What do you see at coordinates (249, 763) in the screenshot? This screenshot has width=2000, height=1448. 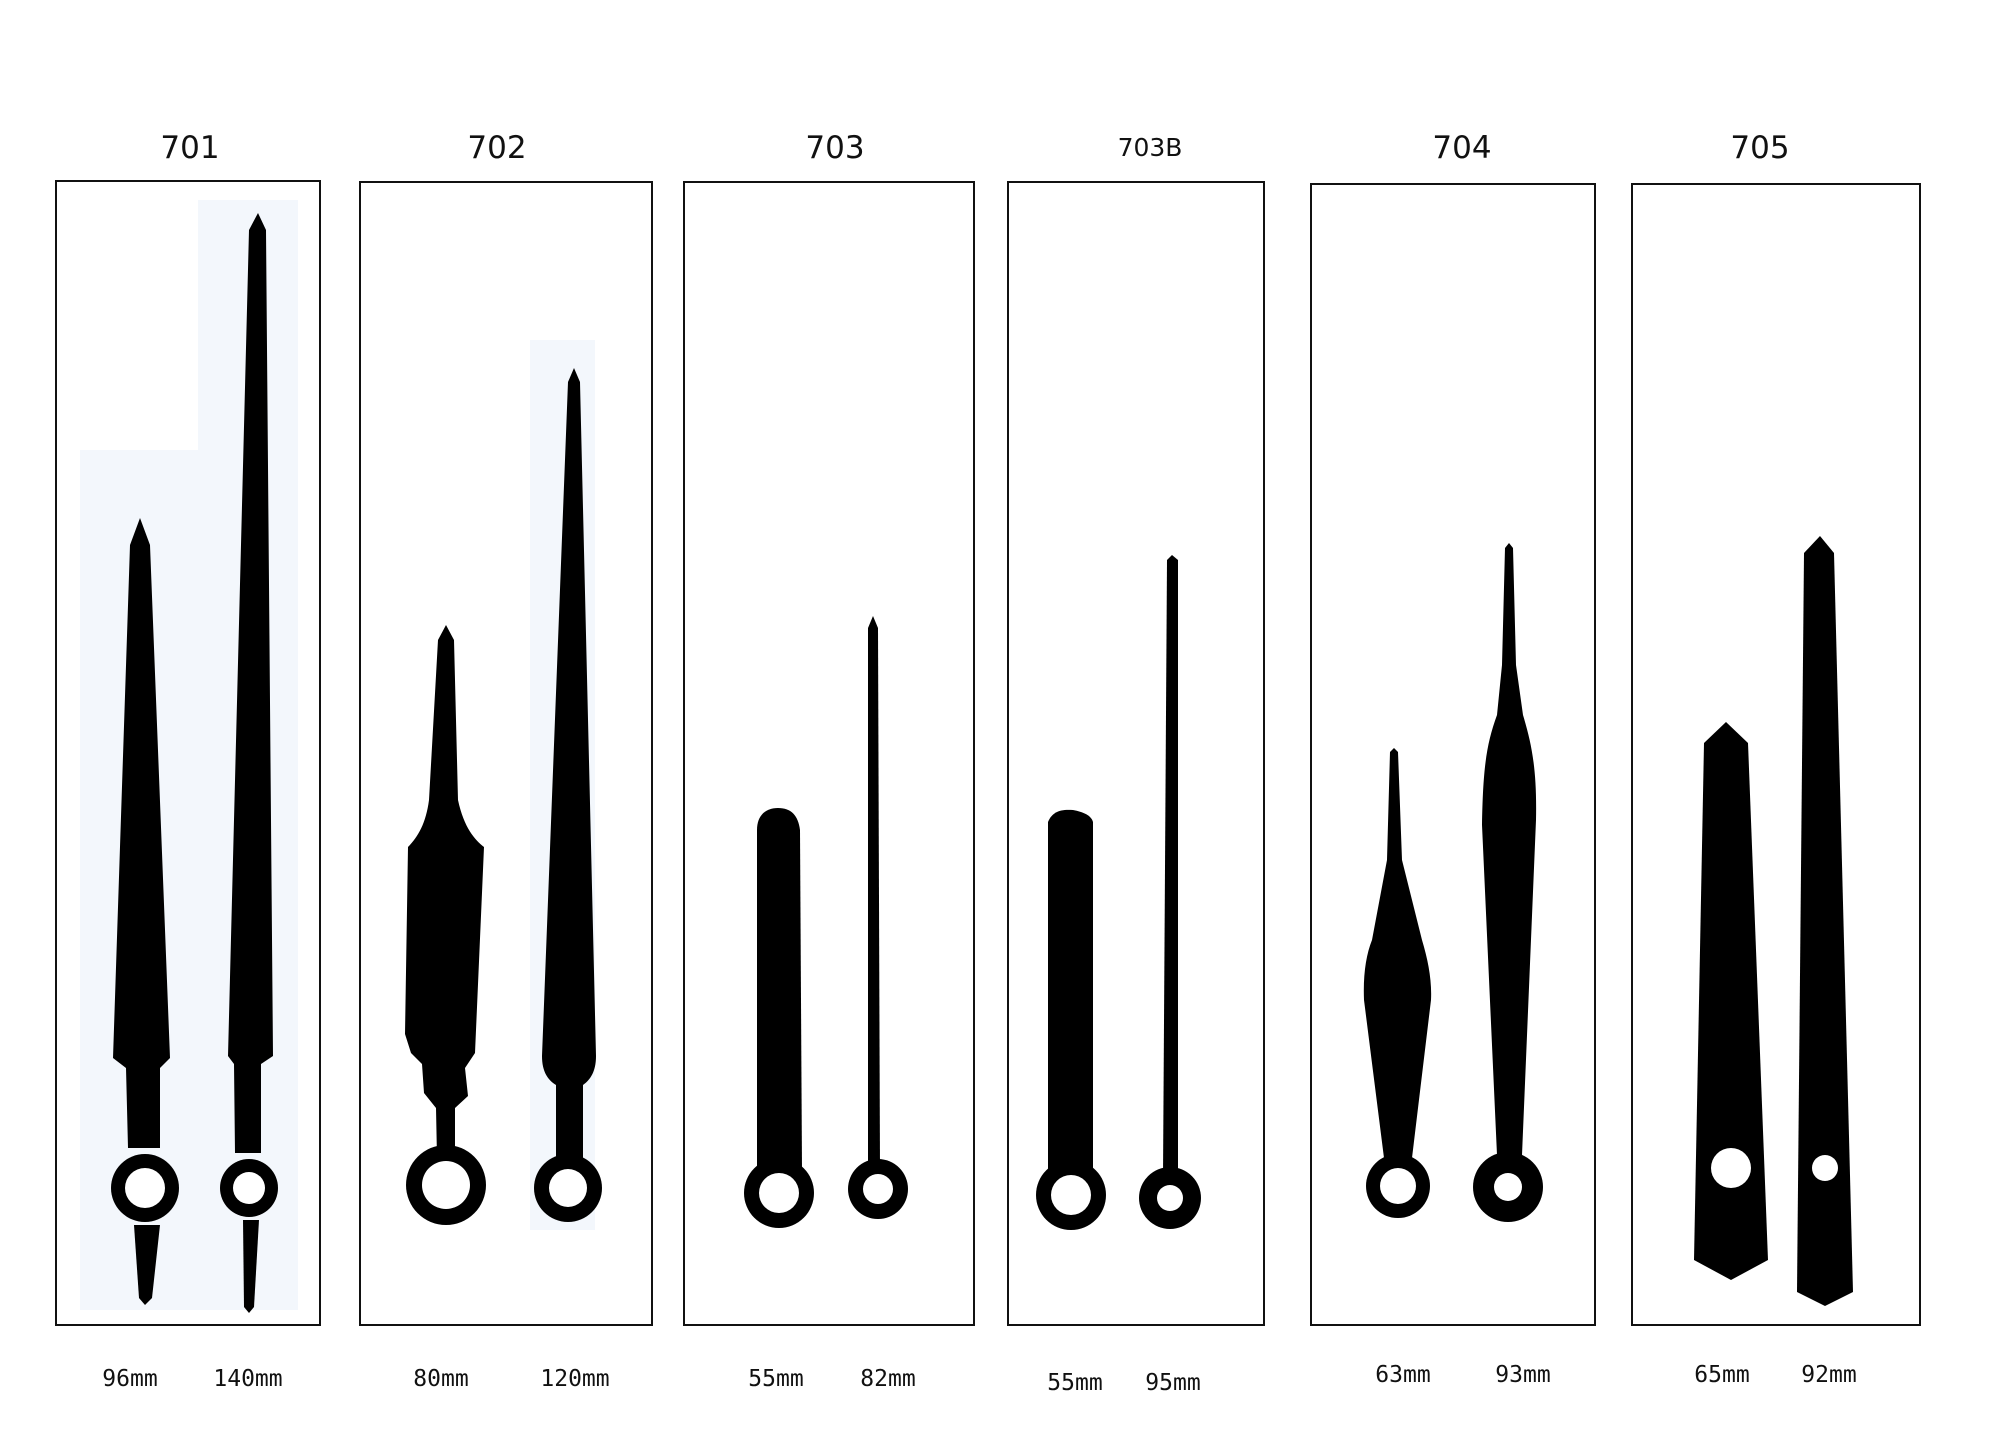 I see `hand-701-minute` at bounding box center [249, 763].